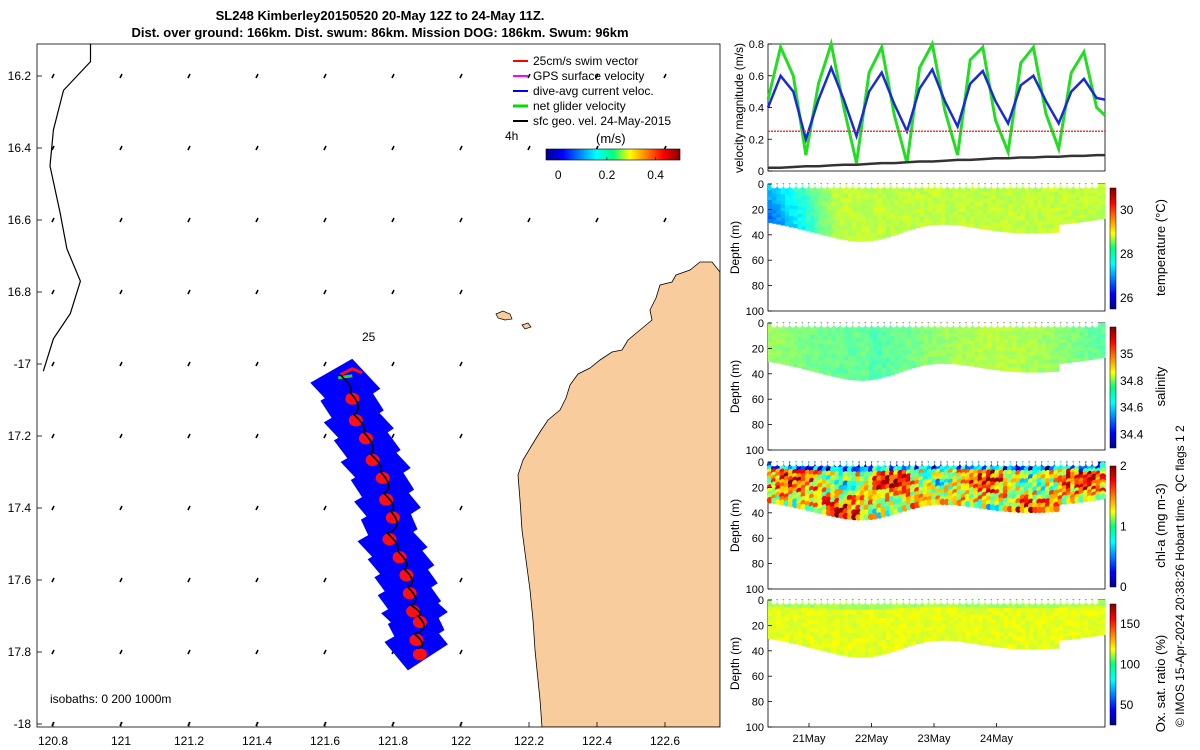 This screenshot has width=1200, height=750. I want to click on section-y-tick: 80, so click(758, 703).